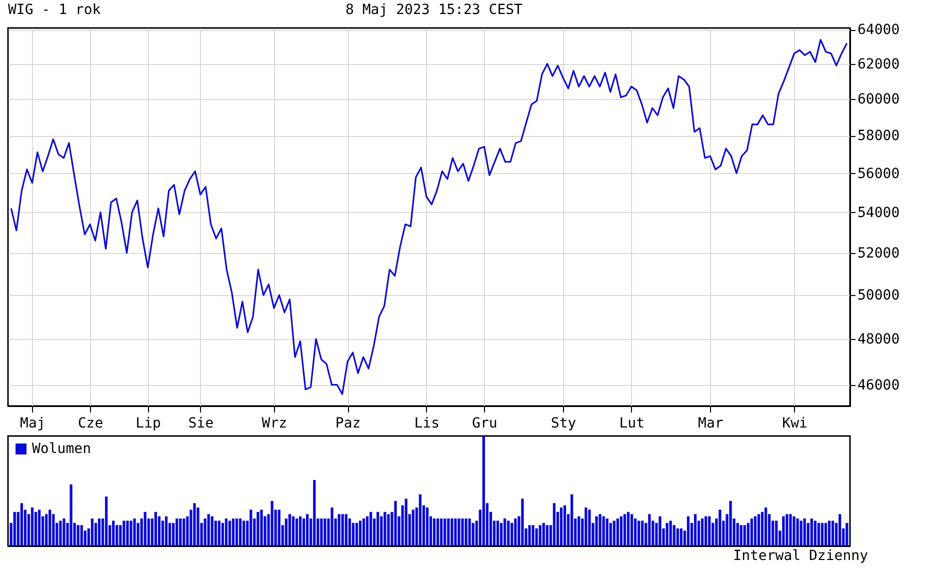 The image size is (931, 587). Describe the element at coordinates (201, 424) in the screenshot. I see `x-tick-label: Sie` at that location.